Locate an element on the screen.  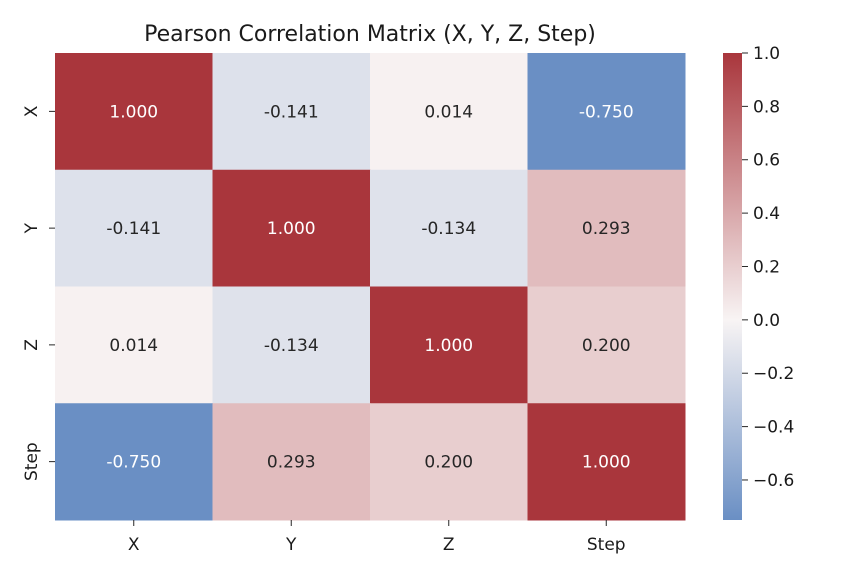
colorbar-tick-label: 0.6 is located at coordinates (766, 161).